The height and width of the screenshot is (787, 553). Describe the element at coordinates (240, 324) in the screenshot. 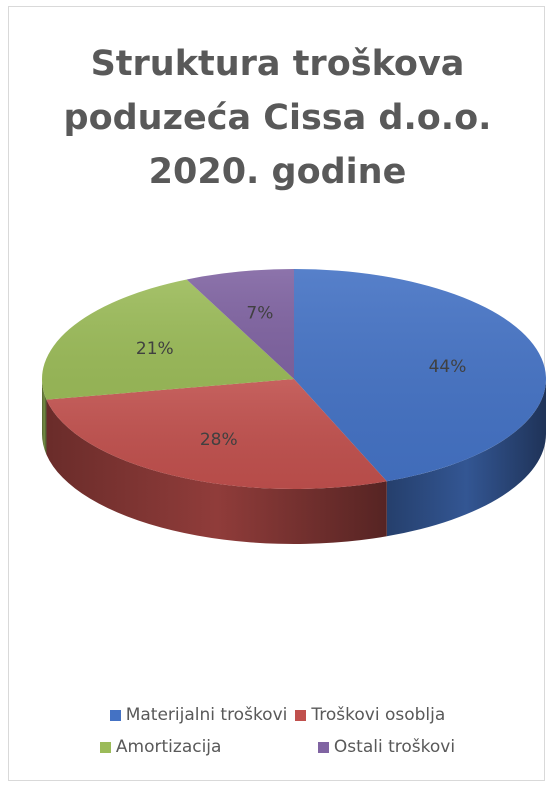

I see `pie-slice-sheen-ostali-troskovi` at that location.